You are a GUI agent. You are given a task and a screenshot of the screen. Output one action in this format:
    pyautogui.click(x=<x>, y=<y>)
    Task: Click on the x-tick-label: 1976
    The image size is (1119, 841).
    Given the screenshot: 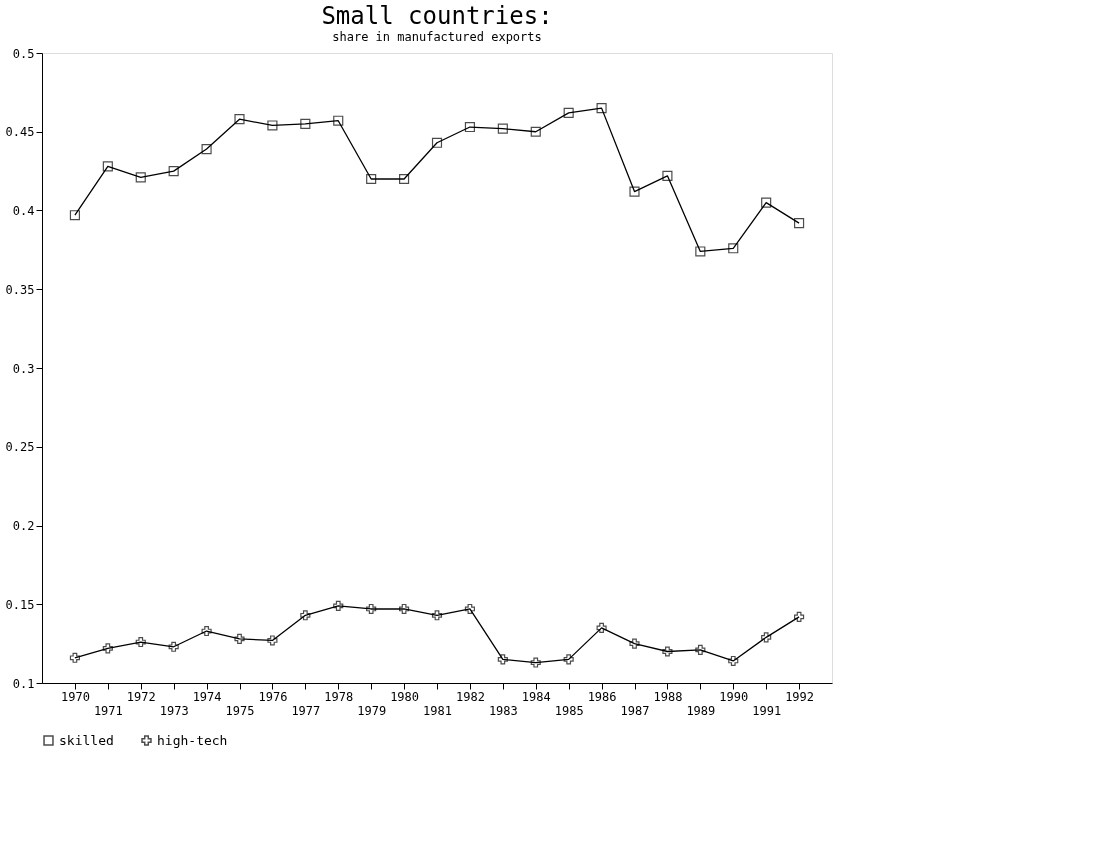 What is the action you would take?
    pyautogui.click(x=273, y=696)
    